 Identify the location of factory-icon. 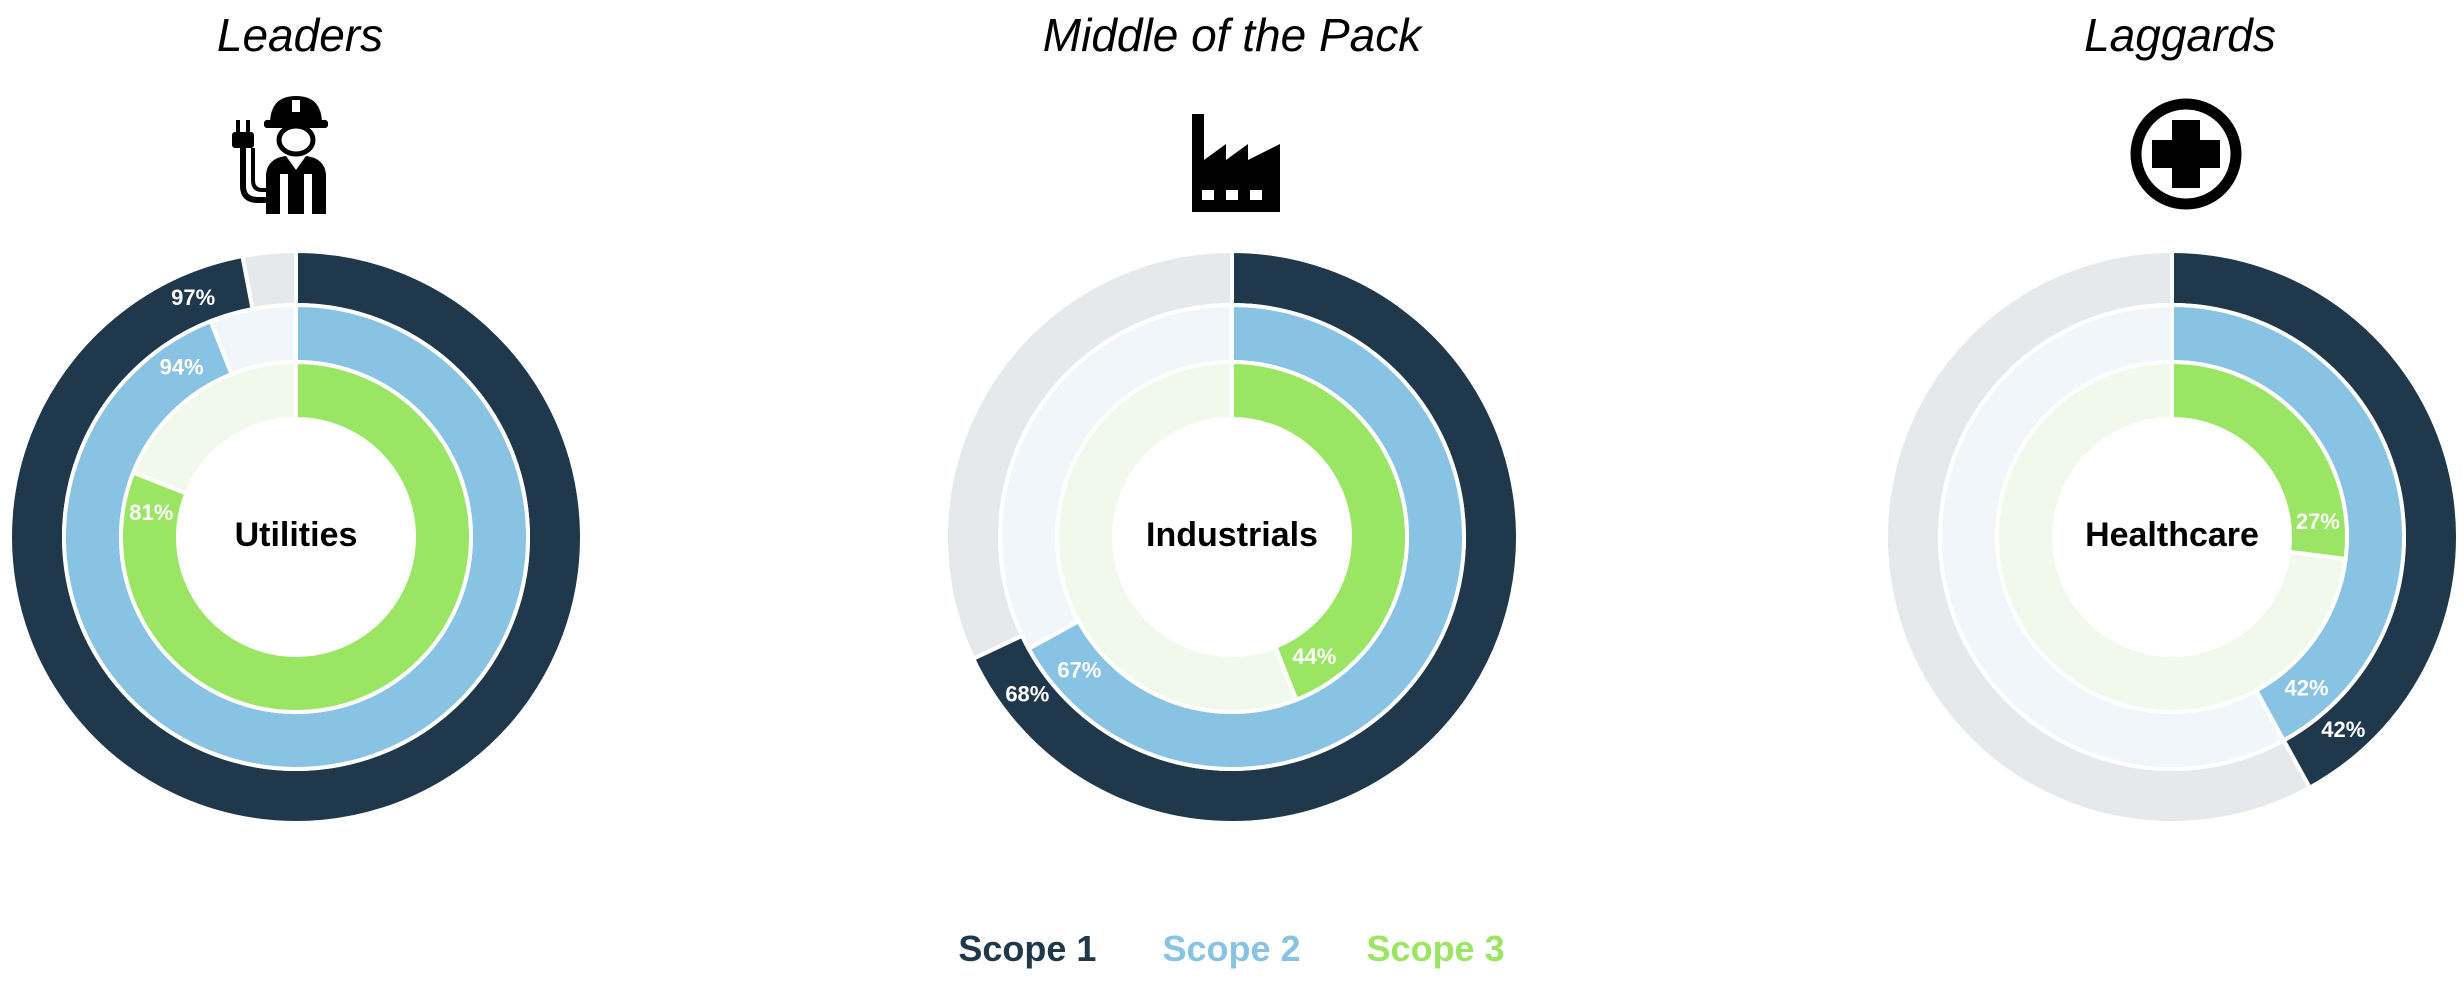
(1236, 163).